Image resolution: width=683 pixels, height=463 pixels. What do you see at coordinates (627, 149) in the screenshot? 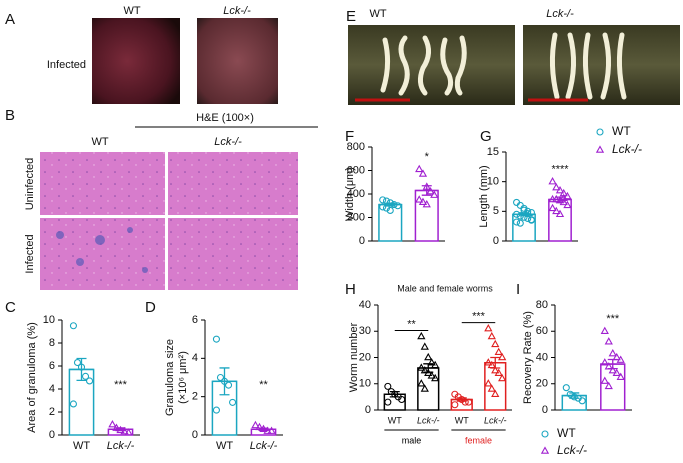
I see `legend-label: Lck-/-` at bounding box center [627, 149].